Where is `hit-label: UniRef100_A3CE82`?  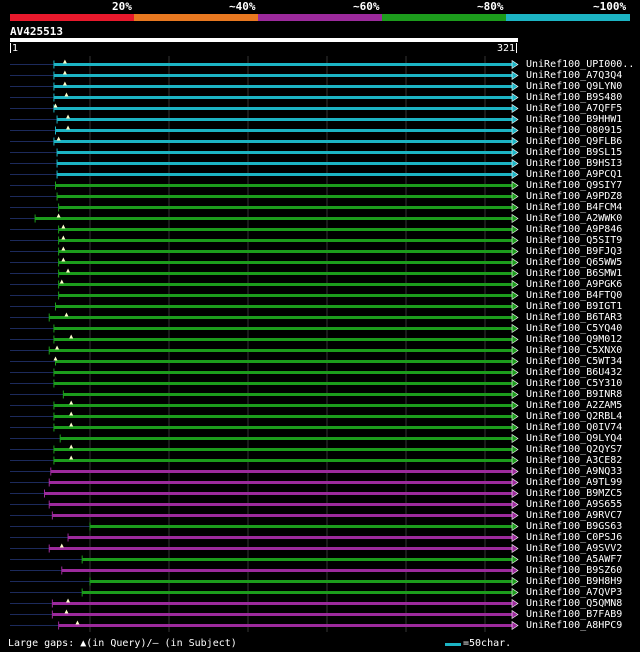 hit-label: UniRef100_A3CE82 is located at coordinates (574, 460).